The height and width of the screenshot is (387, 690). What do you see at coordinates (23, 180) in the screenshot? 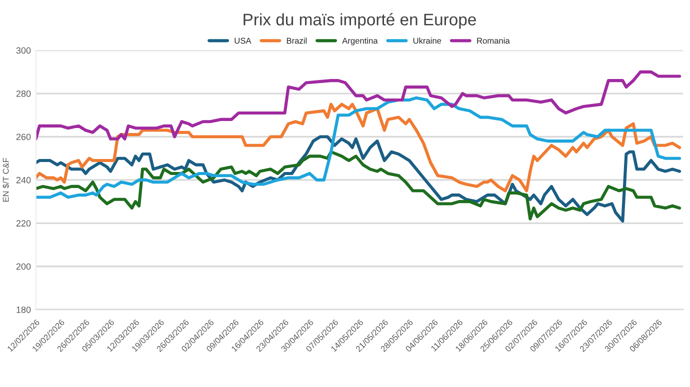
I see `y-tick-label: 240` at bounding box center [23, 180].